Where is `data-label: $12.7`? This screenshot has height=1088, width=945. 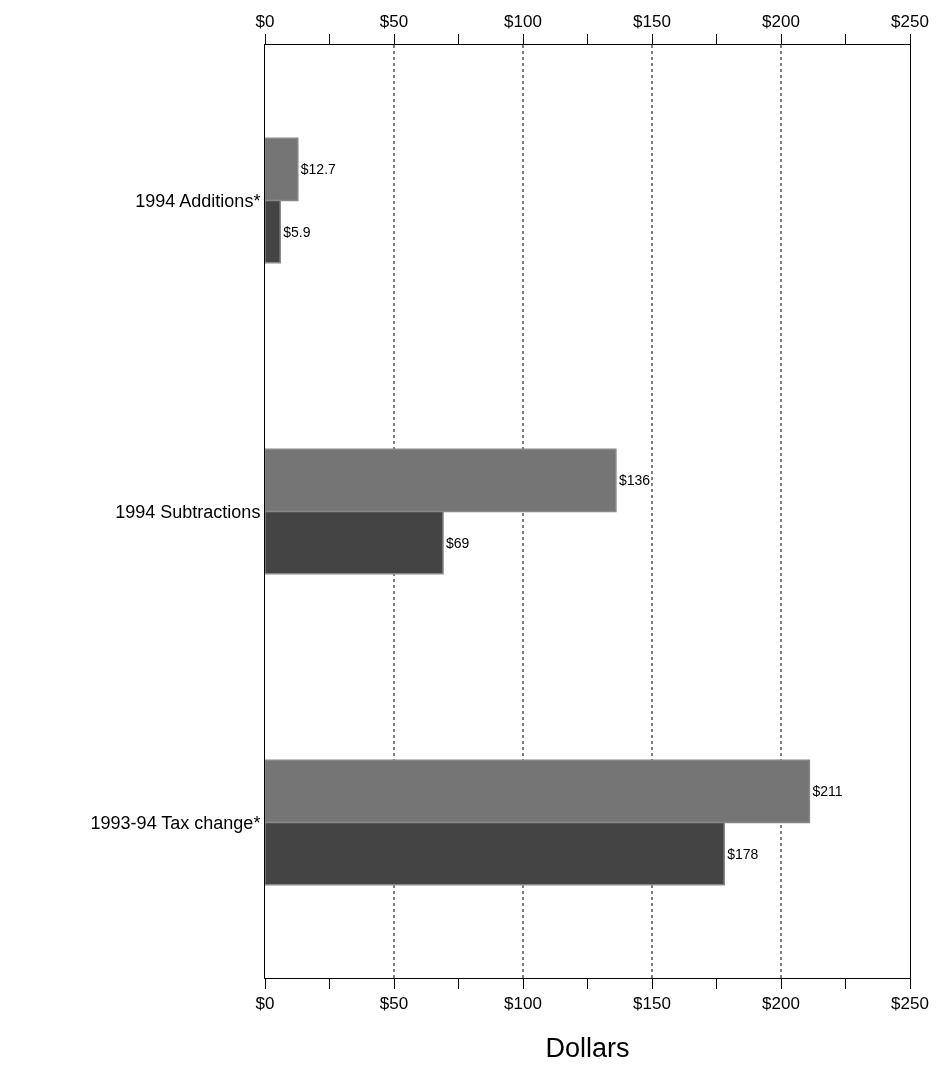 data-label: $12.7 is located at coordinates (318, 169).